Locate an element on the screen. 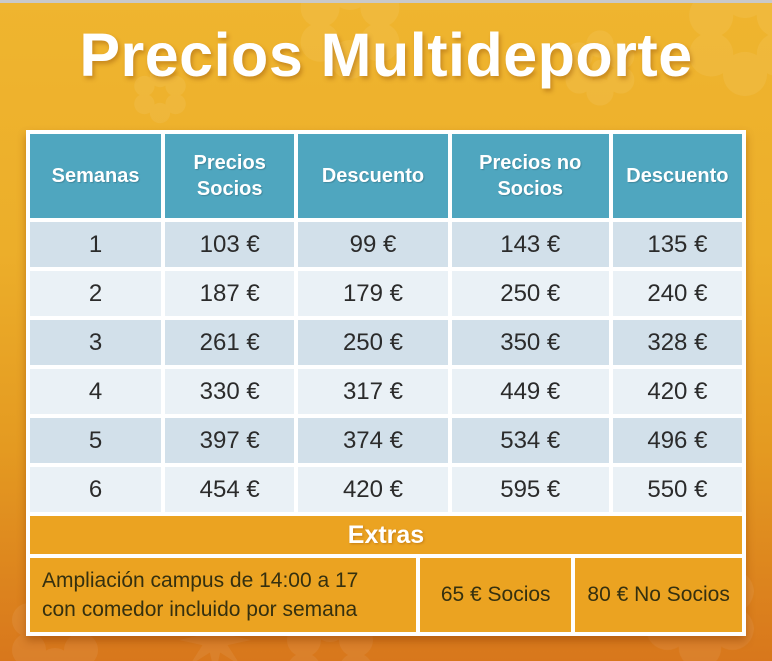 This screenshot has height=661, width=772. extras-description-line1: Ampliación campus de 14:00 a 17 is located at coordinates (200, 580).